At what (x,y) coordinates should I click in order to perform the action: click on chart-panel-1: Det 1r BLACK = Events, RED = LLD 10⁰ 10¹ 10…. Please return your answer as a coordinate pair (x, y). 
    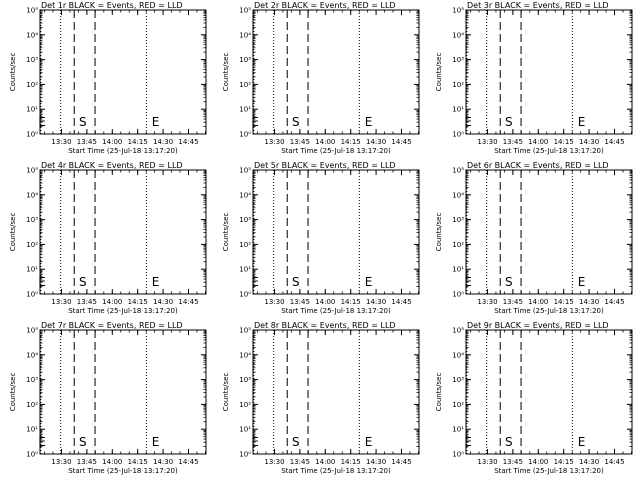
    Looking at the image, I should click on (108, 78).